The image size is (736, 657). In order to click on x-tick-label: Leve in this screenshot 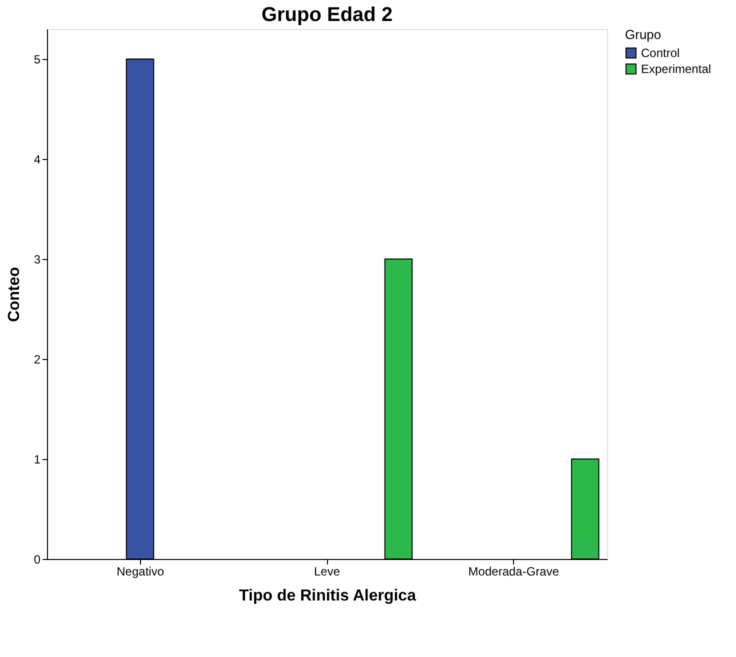, I will do `click(327, 571)`.